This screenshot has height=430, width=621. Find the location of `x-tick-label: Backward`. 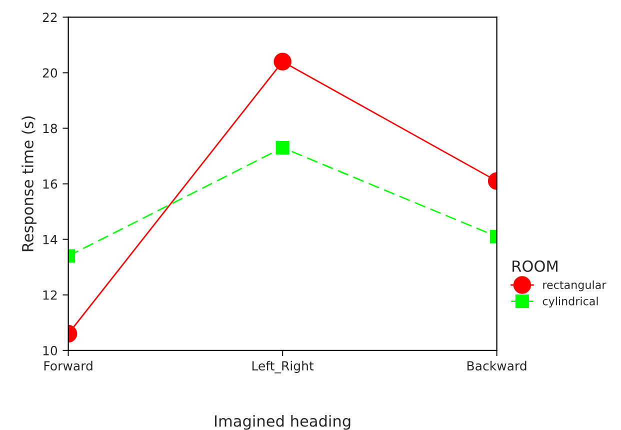

x-tick-label: Backward is located at coordinates (496, 365).